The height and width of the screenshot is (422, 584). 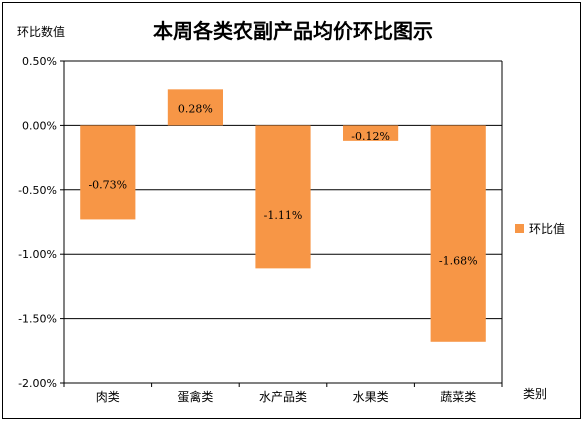 What do you see at coordinates (535, 394) in the screenshot?
I see `x-axis-label: 类别` at bounding box center [535, 394].